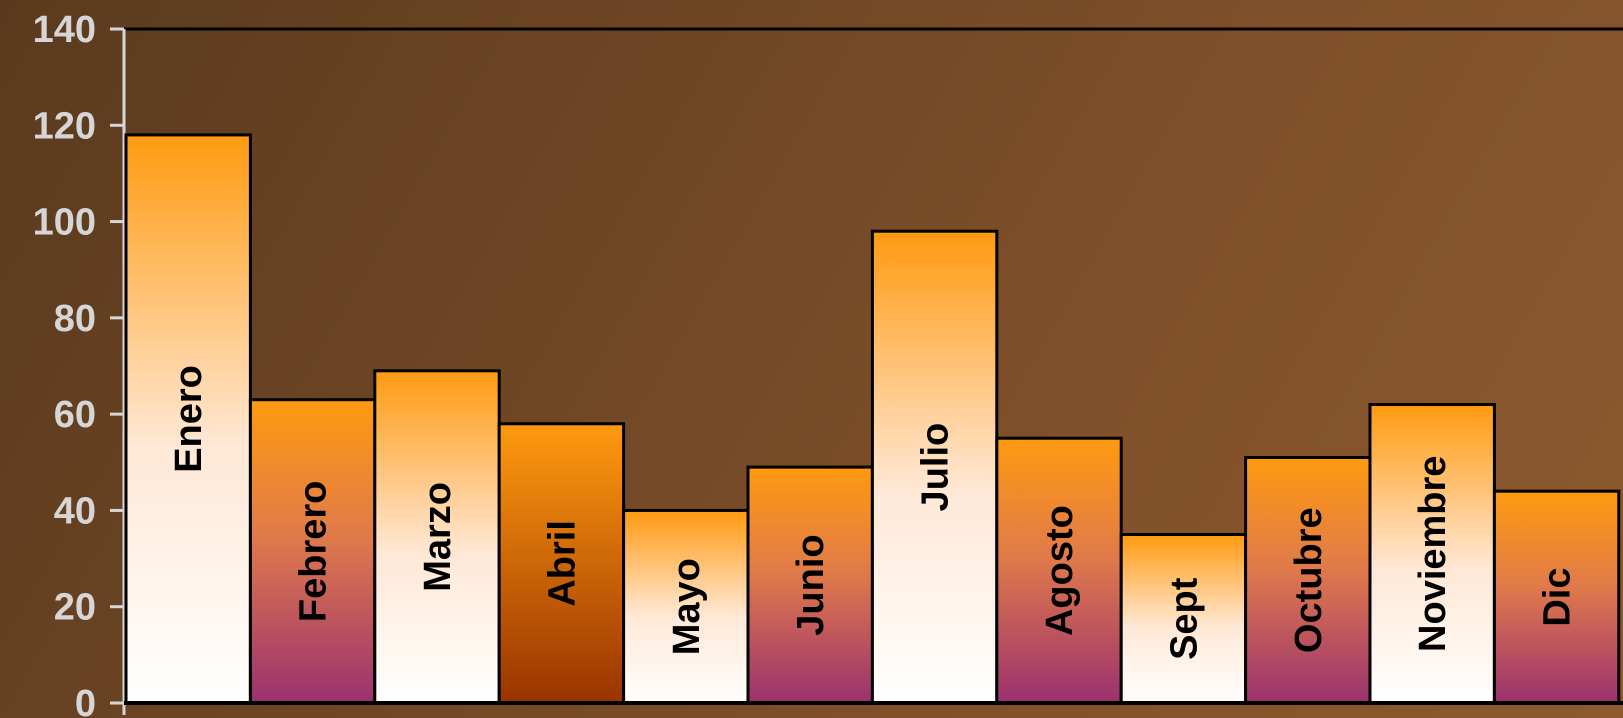  Describe the element at coordinates (438, 537) in the screenshot. I see `bar-label-marzo: Marzo` at that location.